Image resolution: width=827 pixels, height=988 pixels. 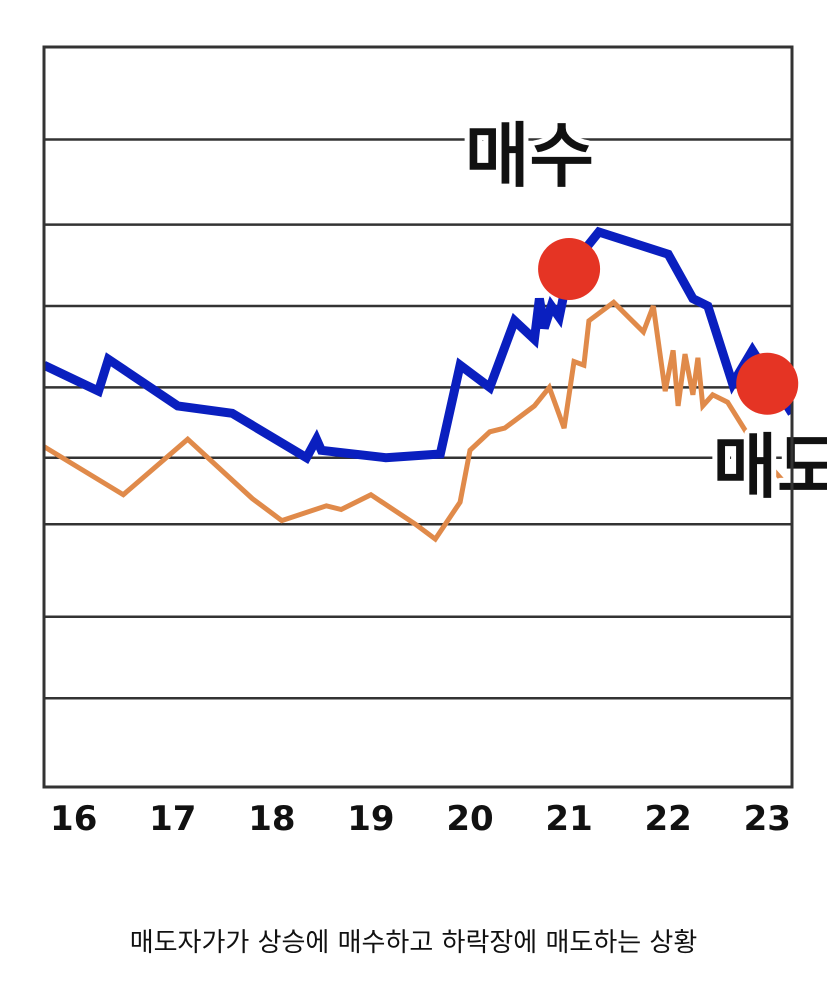 What do you see at coordinates (767, 819) in the screenshot?
I see `x-tick-label: 23` at bounding box center [767, 819].